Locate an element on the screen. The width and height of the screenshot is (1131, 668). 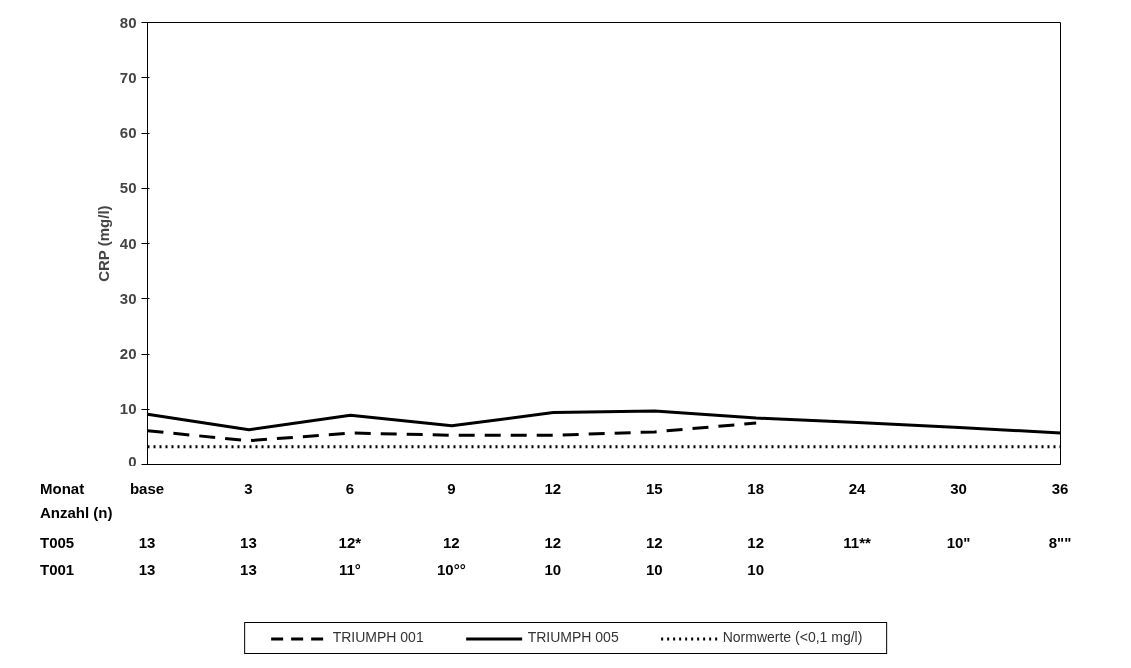
text: 10" is located at coordinates (958, 542).